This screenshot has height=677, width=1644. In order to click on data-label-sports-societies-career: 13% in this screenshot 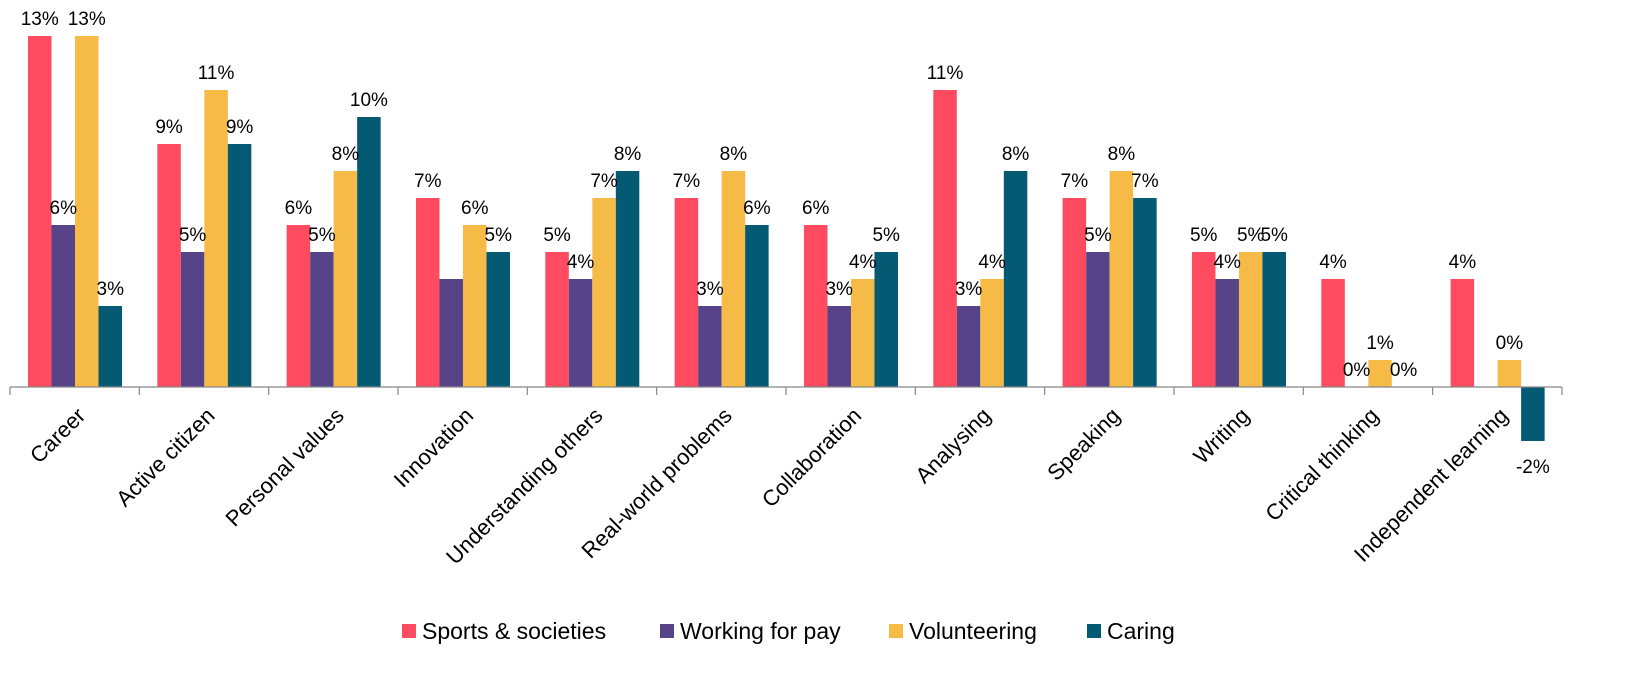, I will do `click(40, 19)`.